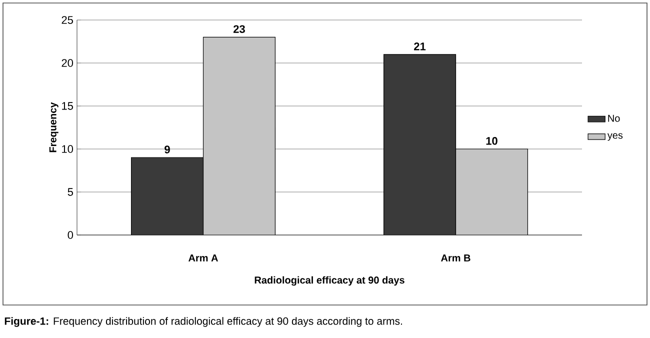  What do you see at coordinates (614, 118) in the screenshot?
I see `legend-label: No` at bounding box center [614, 118].